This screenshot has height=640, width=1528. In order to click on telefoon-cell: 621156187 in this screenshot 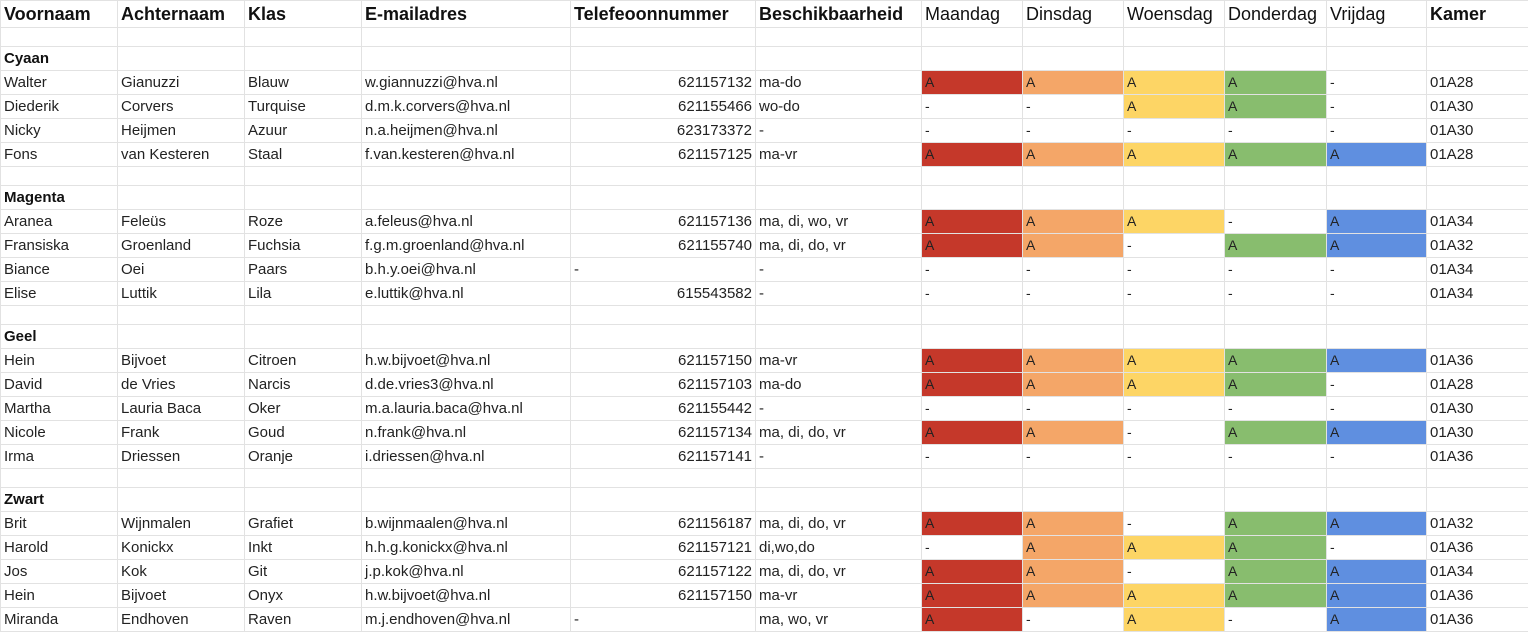, I will do `click(663, 523)`.